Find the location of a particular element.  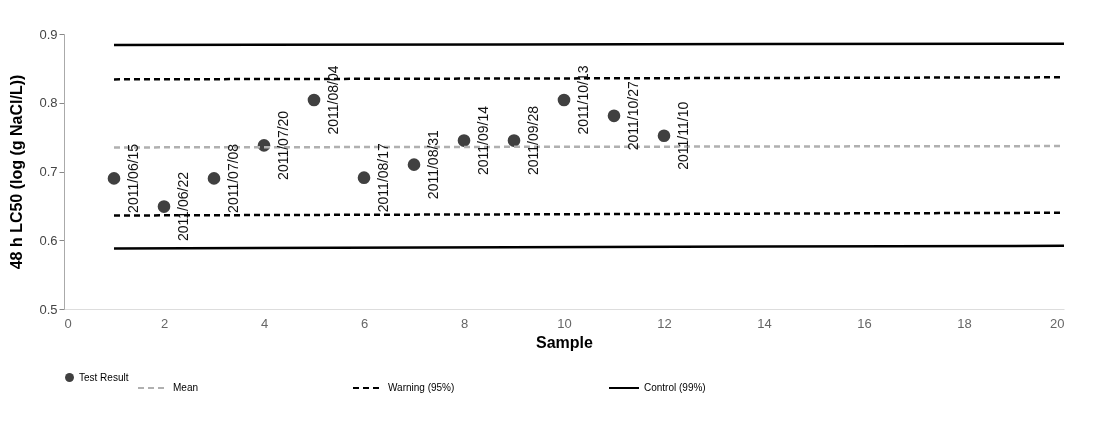

legend-label: Warning (95%) is located at coordinates (421, 387).